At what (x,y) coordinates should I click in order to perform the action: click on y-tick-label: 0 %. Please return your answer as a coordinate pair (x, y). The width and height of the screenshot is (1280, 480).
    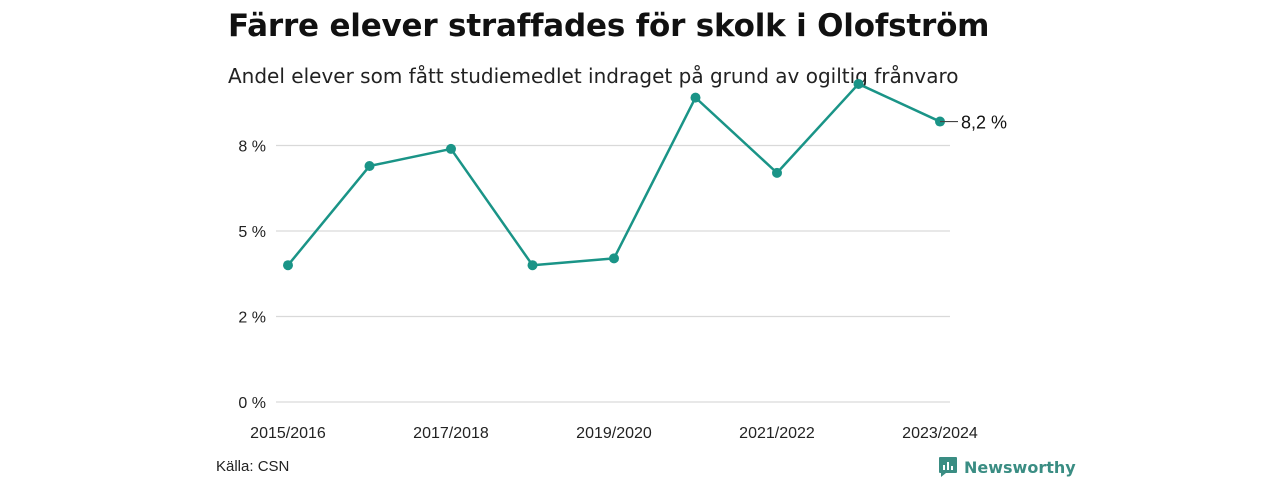
    Looking at the image, I should click on (252, 403).